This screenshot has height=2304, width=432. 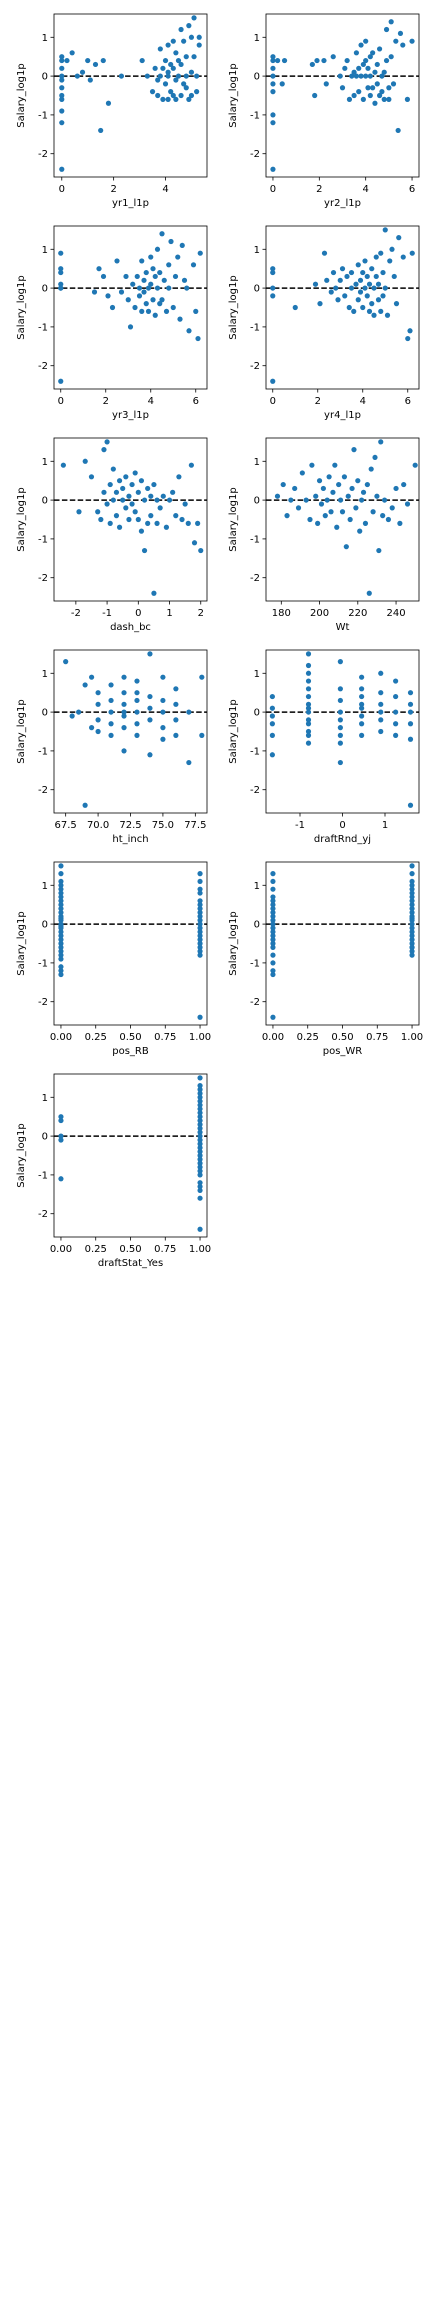 I want to click on x-tick-label: 1.00, so click(x=200, y=1037).